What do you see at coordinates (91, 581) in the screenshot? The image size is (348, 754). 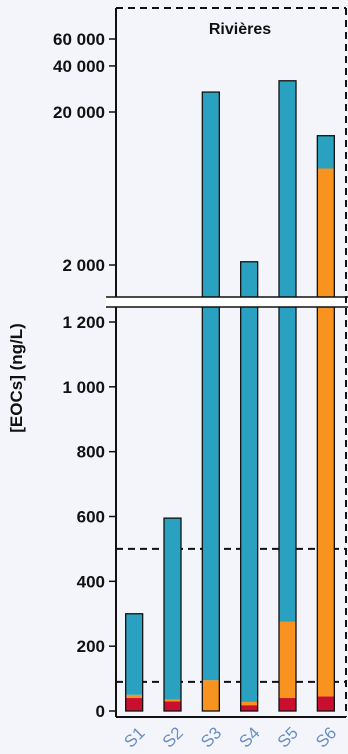 I see `y-tick-label: 400` at bounding box center [91, 581].